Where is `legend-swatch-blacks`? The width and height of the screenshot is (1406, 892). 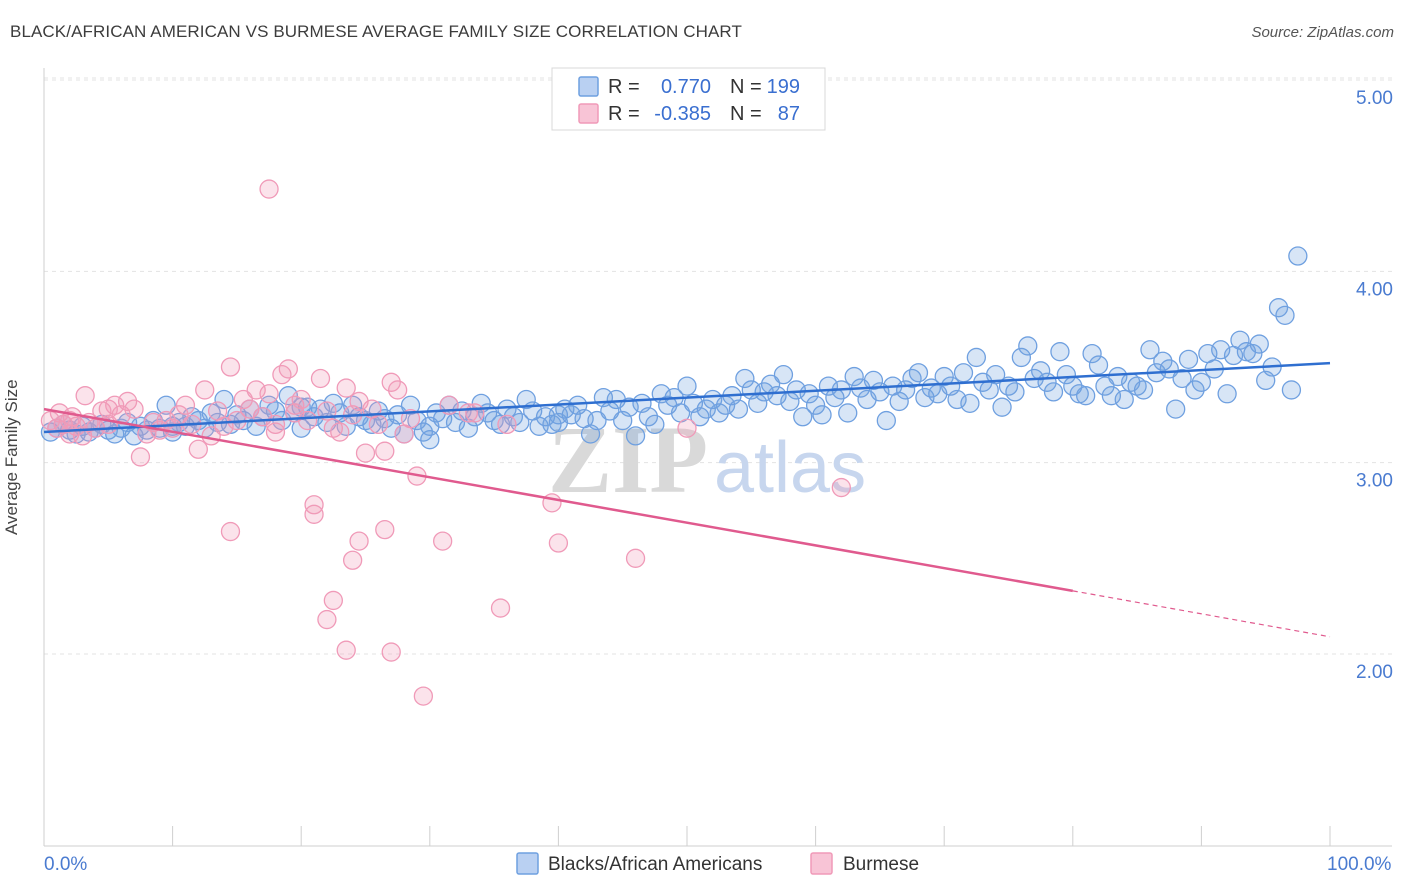 legend-swatch-blacks is located at coordinates (588, 86).